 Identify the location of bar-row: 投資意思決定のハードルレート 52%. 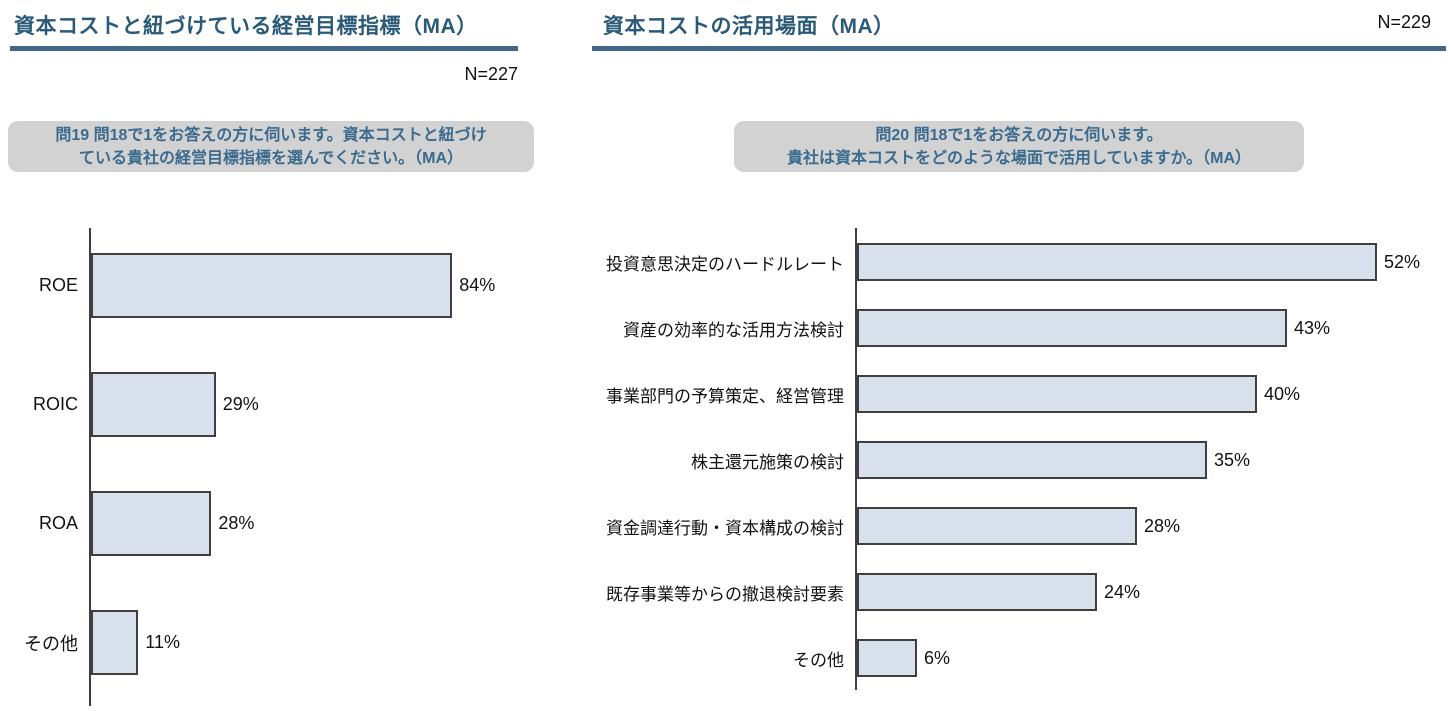
(1020, 262).